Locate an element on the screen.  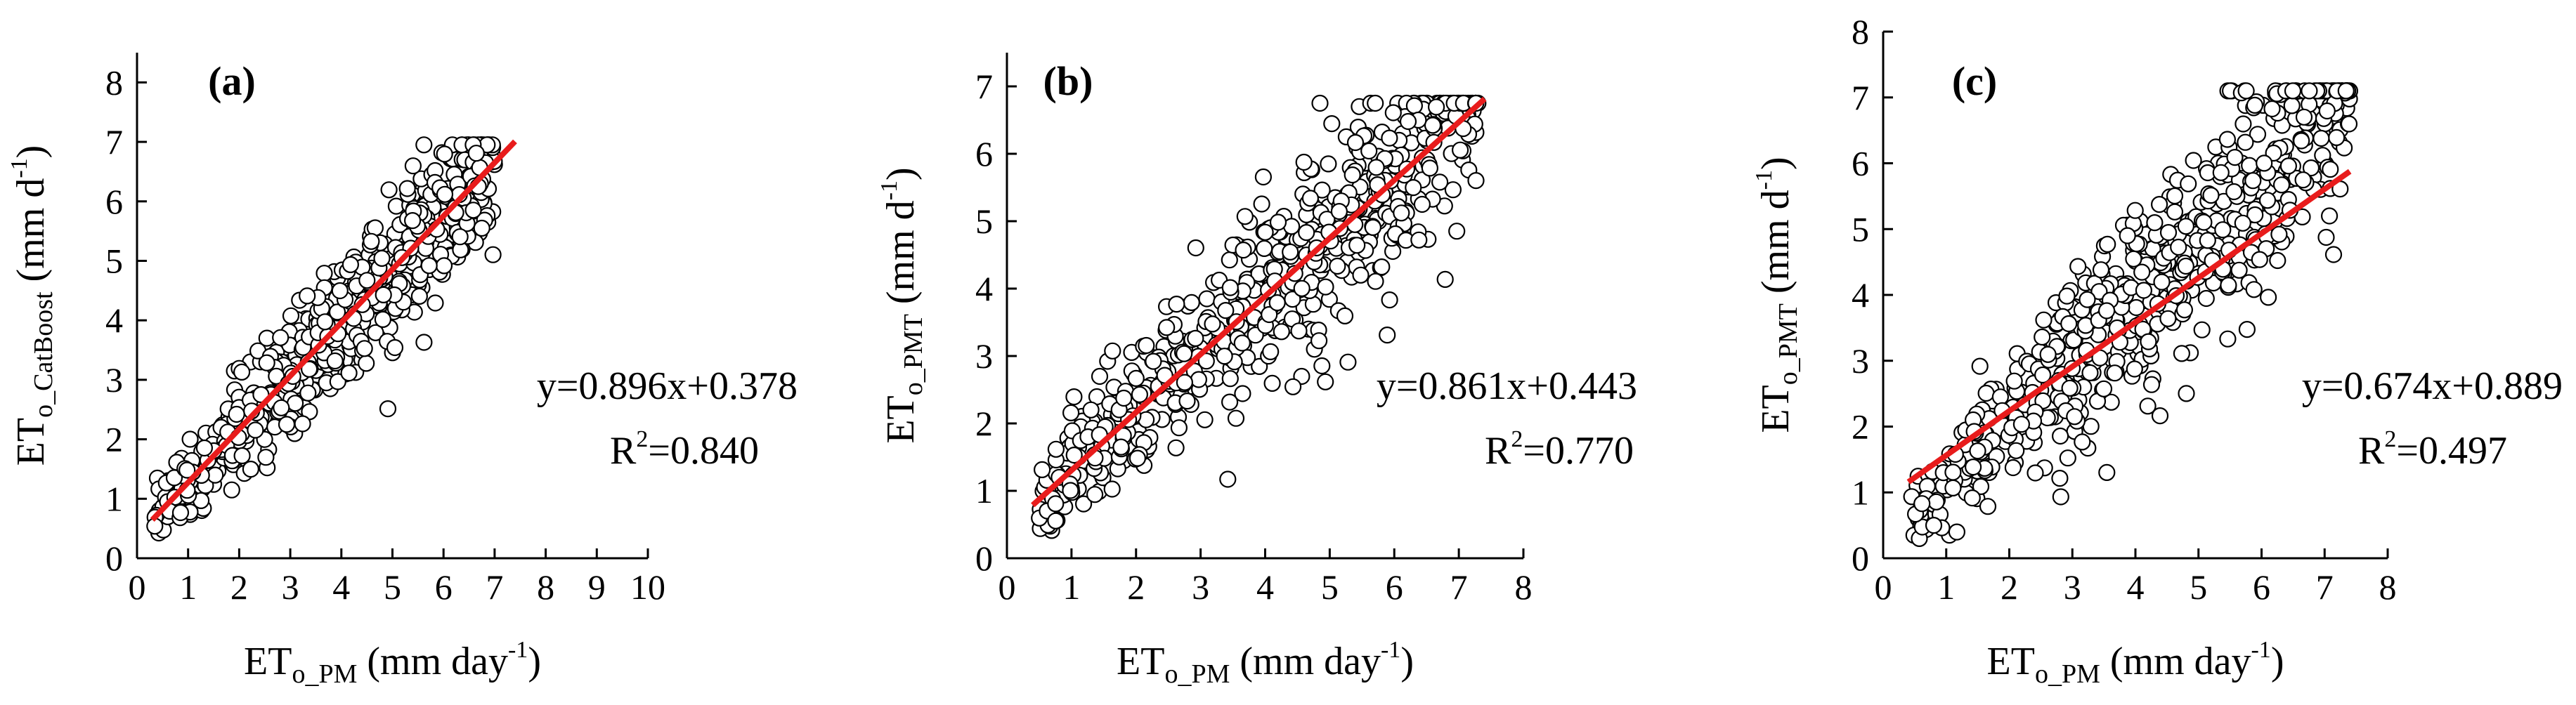
y-tick-label: 1 is located at coordinates (984, 491).